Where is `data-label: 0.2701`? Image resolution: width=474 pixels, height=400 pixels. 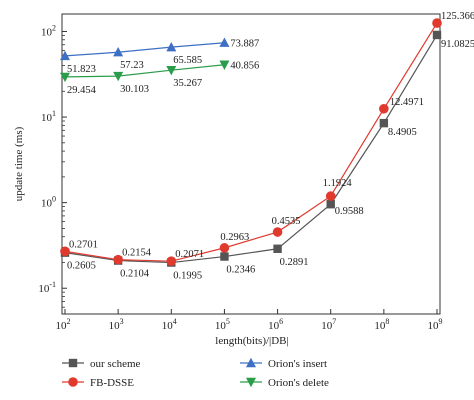
data-label: 0.2701 is located at coordinates (83, 244).